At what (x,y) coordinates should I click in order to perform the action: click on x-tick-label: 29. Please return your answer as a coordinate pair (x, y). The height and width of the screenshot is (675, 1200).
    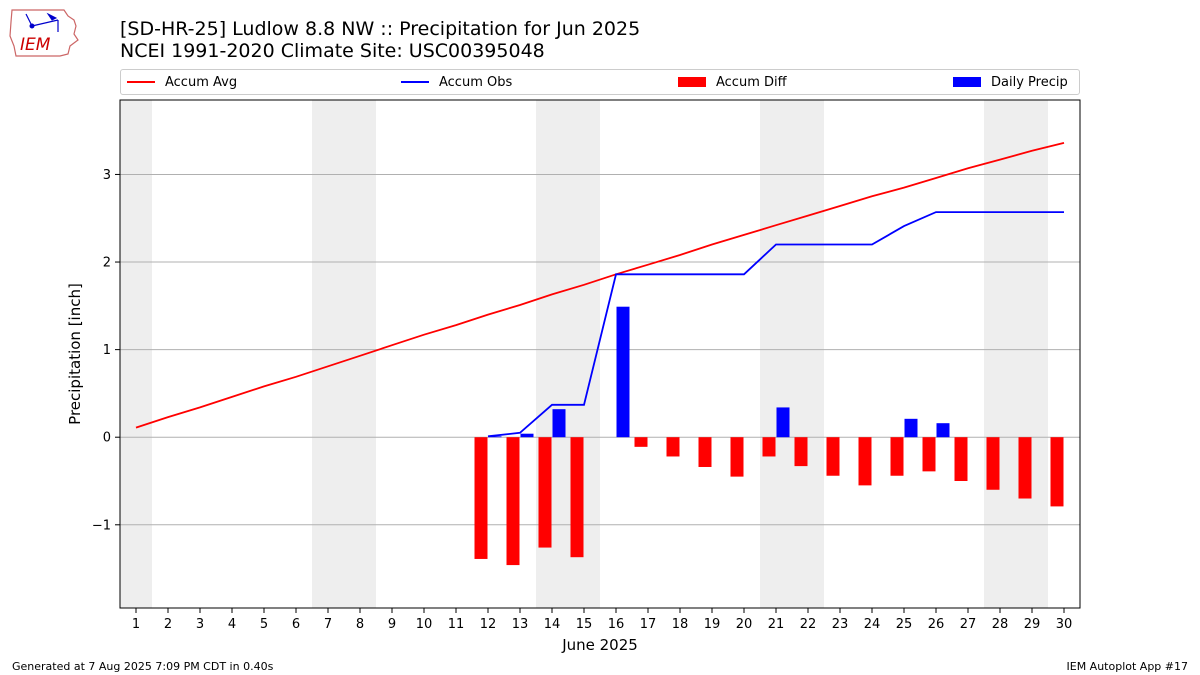
    Looking at the image, I should click on (1032, 624).